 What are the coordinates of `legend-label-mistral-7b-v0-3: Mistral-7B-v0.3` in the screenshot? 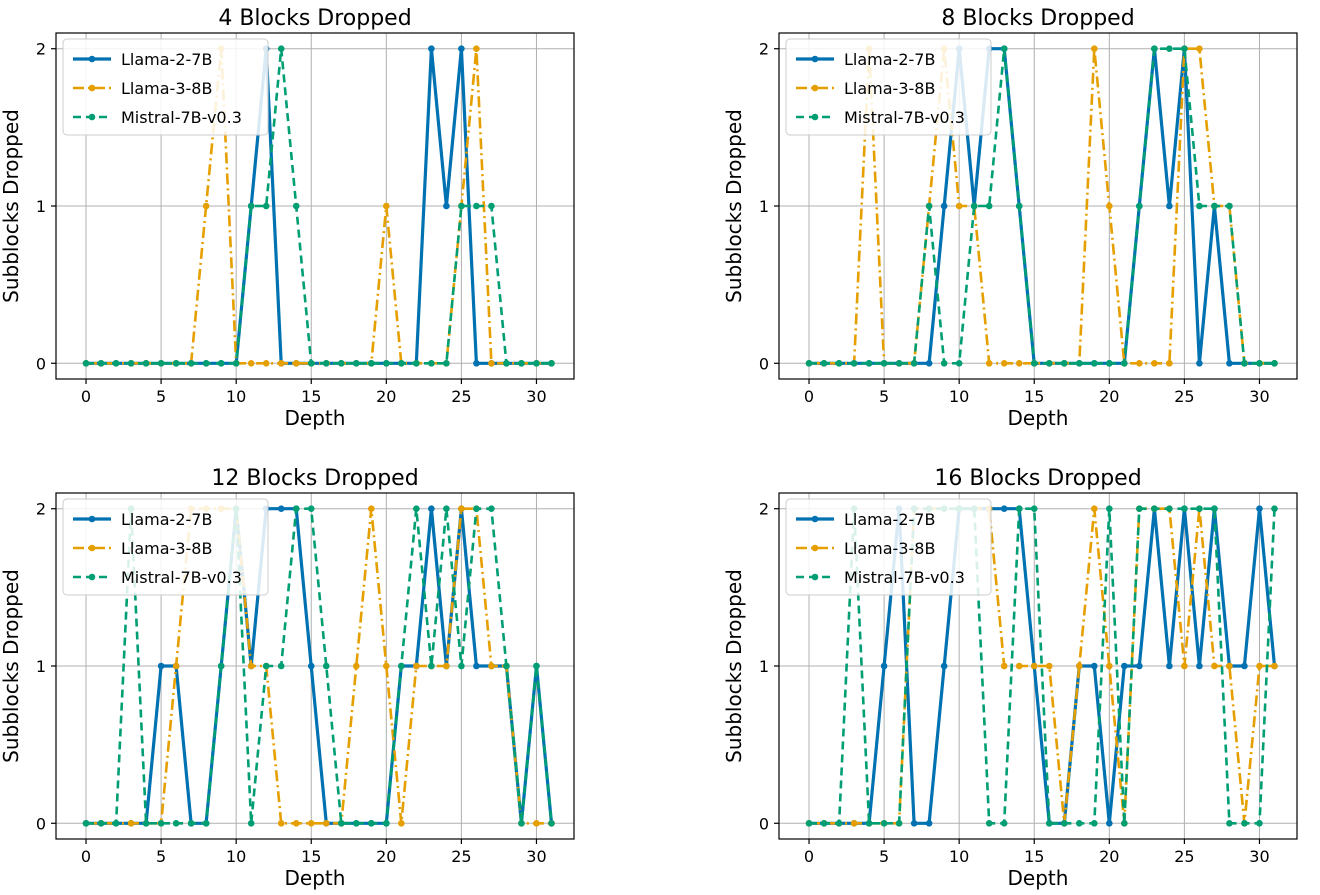 It's located at (181, 117).